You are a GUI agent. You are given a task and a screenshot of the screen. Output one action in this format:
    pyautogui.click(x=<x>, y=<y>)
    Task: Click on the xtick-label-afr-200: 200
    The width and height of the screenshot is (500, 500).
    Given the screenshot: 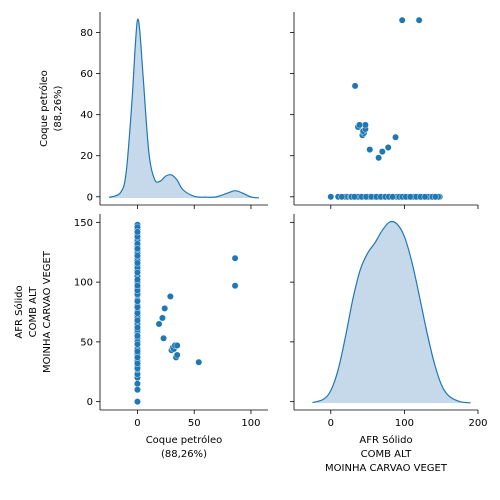 What is the action you would take?
    pyautogui.click(x=477, y=423)
    